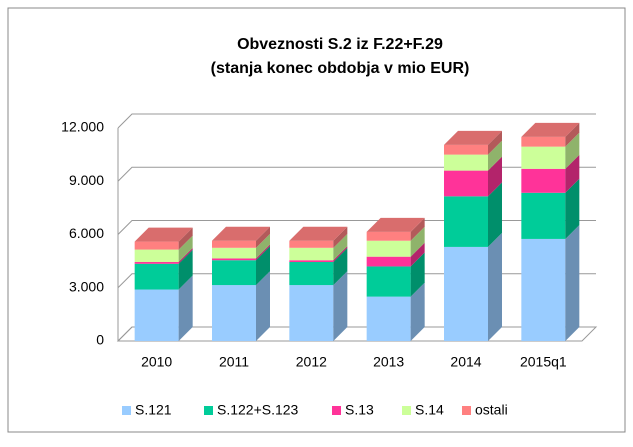 This screenshot has height=447, width=633. Describe the element at coordinates (86, 286) in the screenshot. I see `y-tick-label: 3.000` at that location.